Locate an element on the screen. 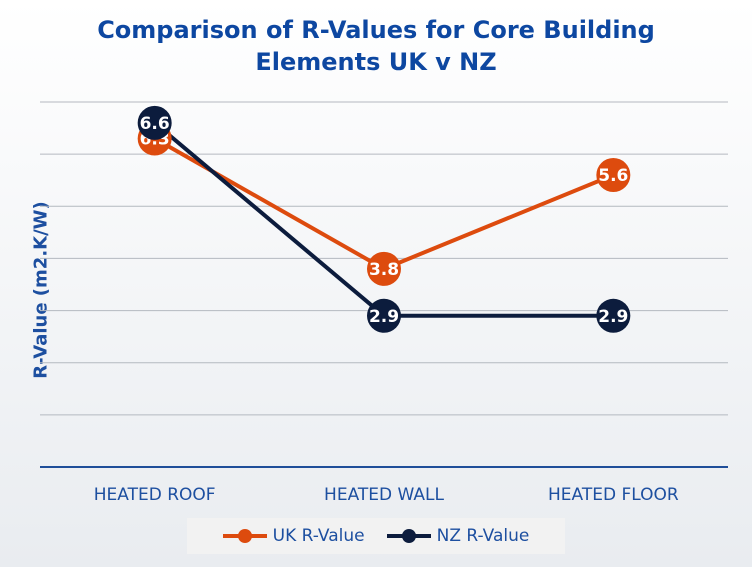 This screenshot has height=567, width=752. legend-label-uk: UK R-Value is located at coordinates (318, 536).